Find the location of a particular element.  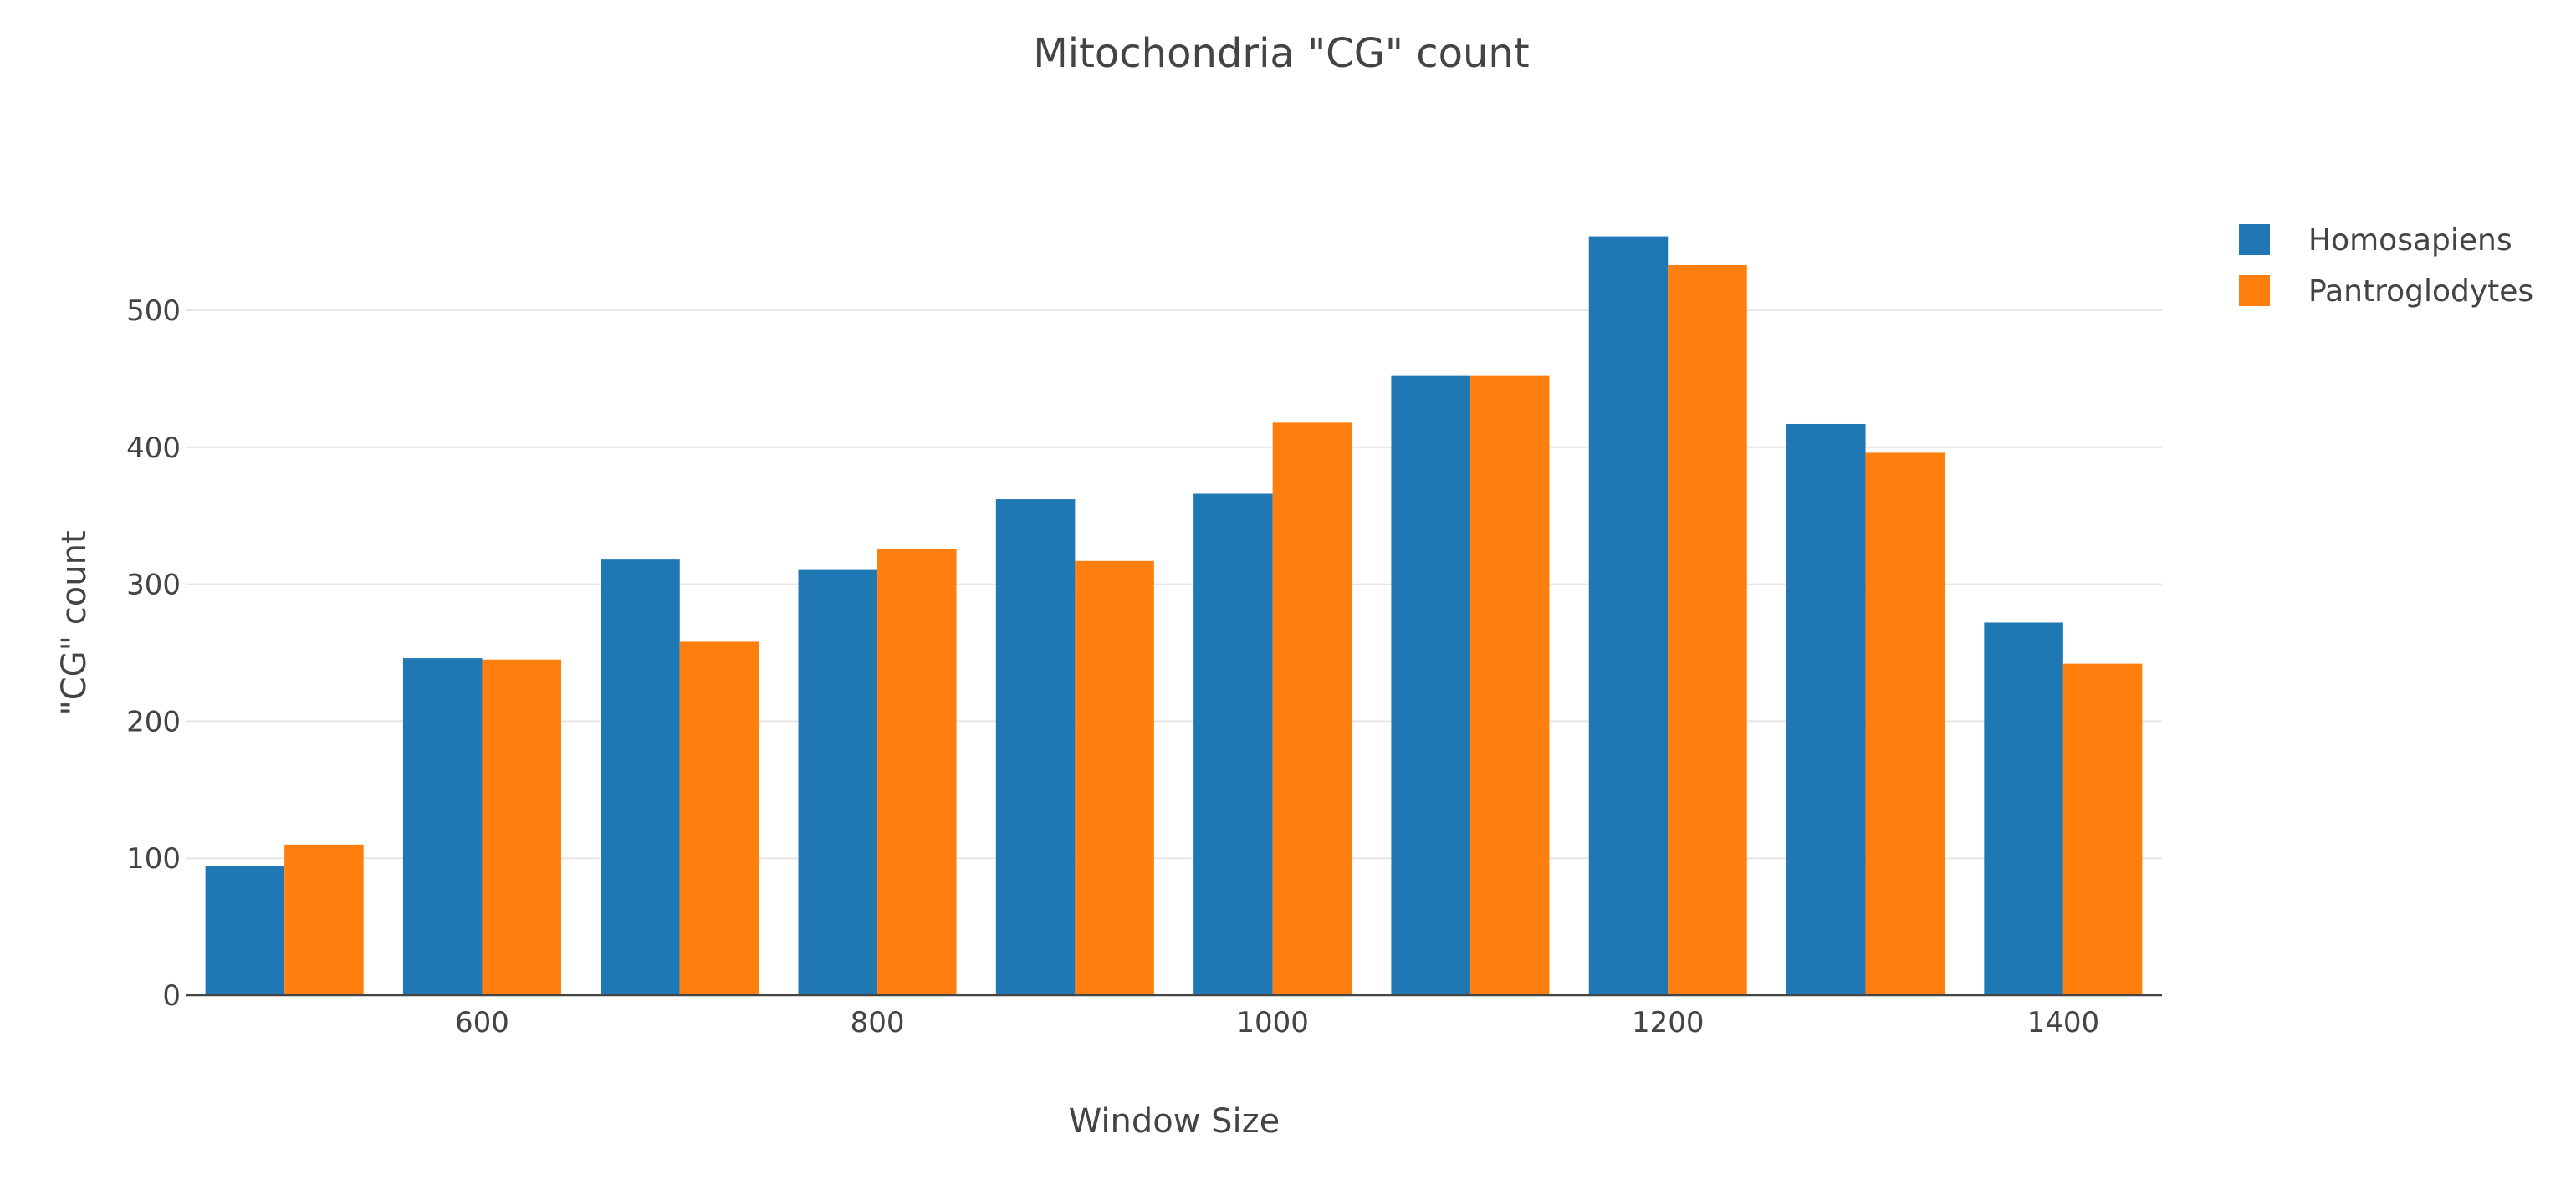

y-tick-label: 500 is located at coordinates (153, 311).